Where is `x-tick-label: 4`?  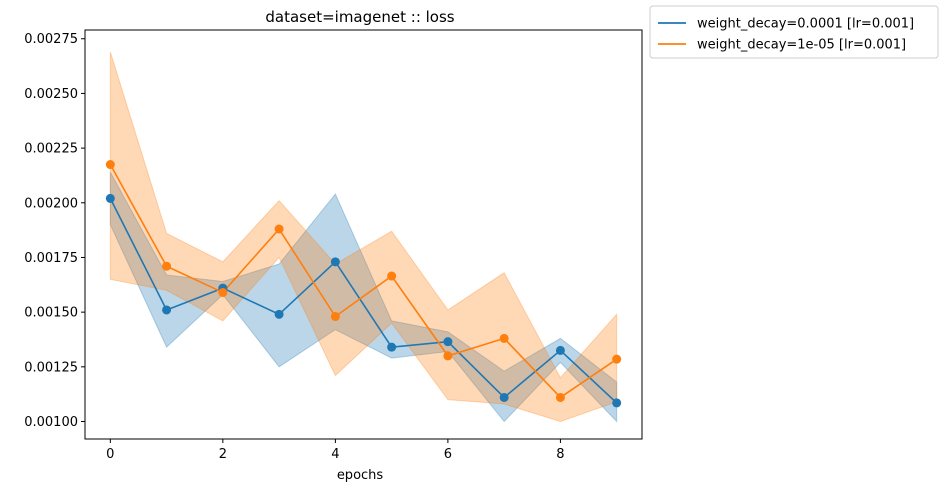 x-tick-label: 4 is located at coordinates (335, 454).